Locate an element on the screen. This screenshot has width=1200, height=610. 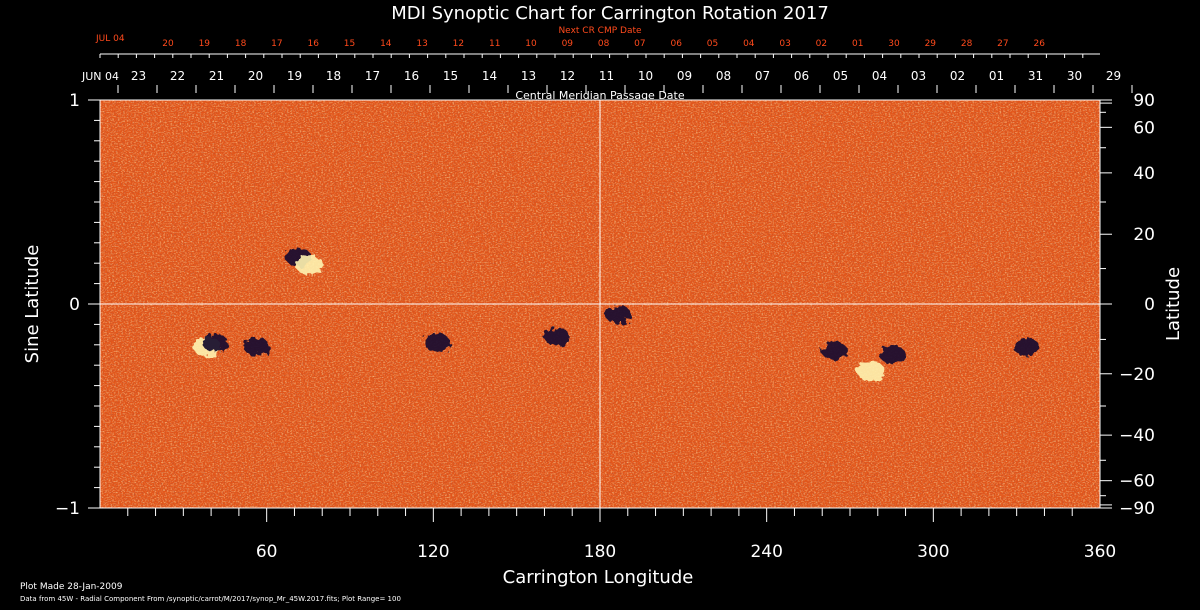
y-right-tick-label: −20 is located at coordinates (1137, 375).